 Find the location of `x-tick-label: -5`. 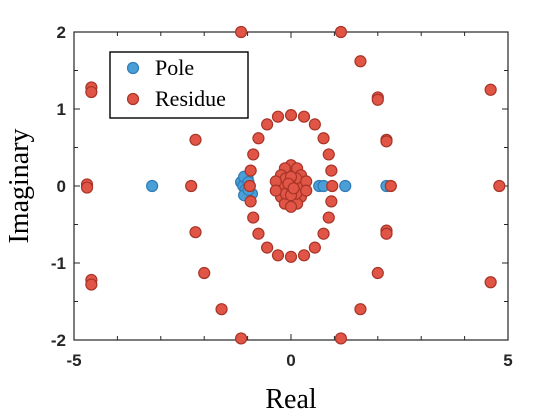

x-tick-label: -5 is located at coordinates (73, 360).